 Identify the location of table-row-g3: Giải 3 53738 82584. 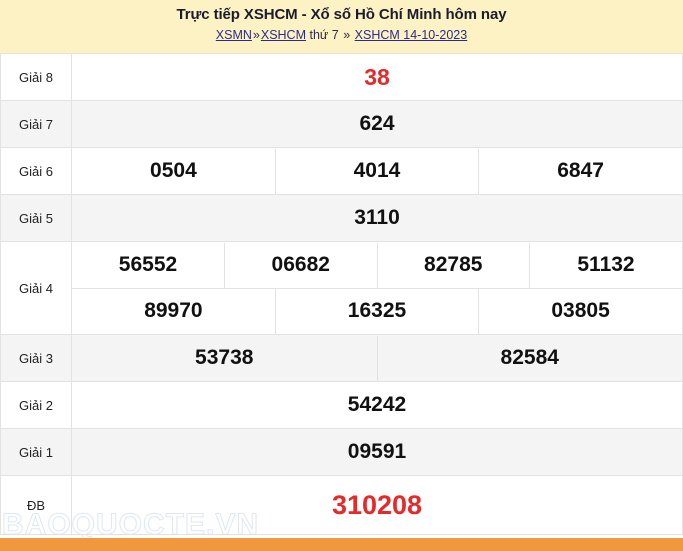
(341, 358).